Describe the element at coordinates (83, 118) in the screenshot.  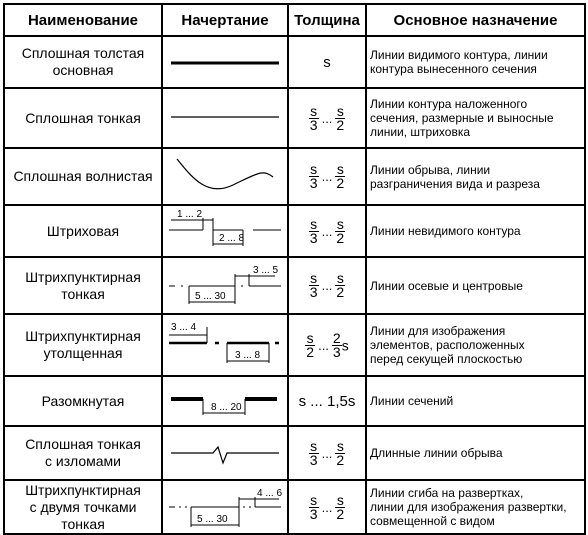
I see `row-name: Сплошная тонкая` at that location.